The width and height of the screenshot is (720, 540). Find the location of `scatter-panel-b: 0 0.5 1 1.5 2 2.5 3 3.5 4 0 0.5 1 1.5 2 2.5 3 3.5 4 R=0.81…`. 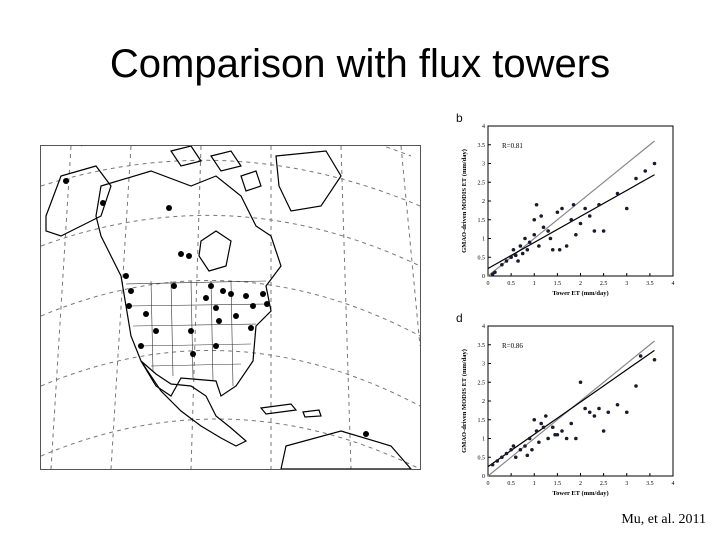

scatter-panel-b: 0 0.5 1 1.5 2 2.5 3 3.5 4 0 0.5 1 1.5 2 2.5 3 3.5 4 R=0.81… is located at coordinates (570, 203).